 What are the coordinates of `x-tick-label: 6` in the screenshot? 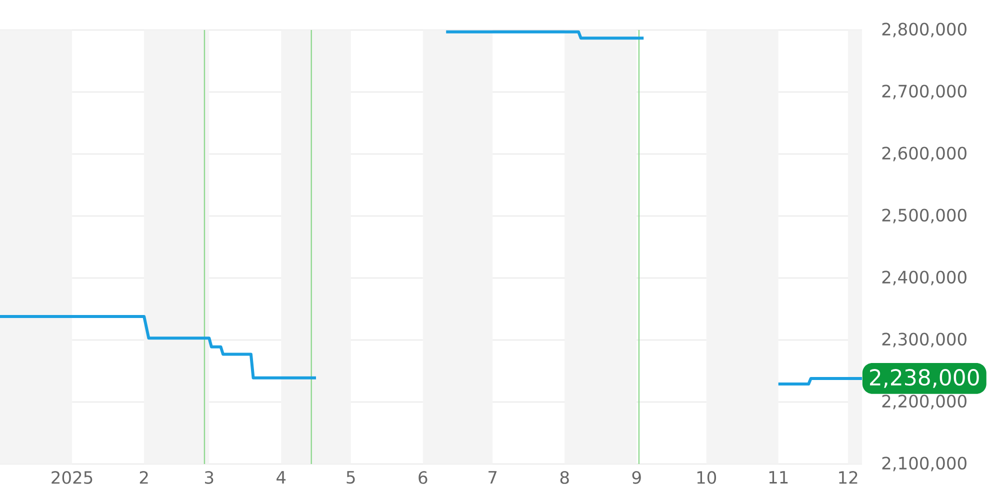 It's located at (423, 477).